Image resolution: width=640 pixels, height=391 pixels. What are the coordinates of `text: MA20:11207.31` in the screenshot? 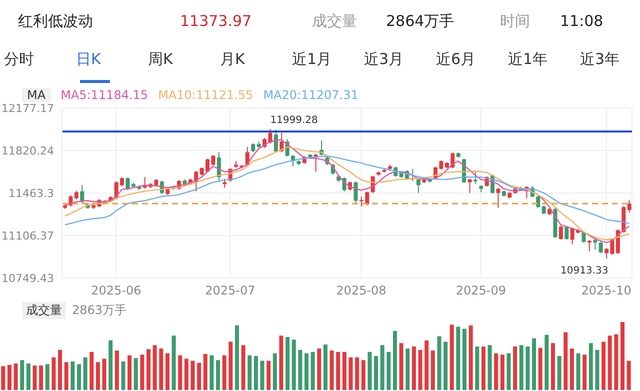 It's located at (310, 95).